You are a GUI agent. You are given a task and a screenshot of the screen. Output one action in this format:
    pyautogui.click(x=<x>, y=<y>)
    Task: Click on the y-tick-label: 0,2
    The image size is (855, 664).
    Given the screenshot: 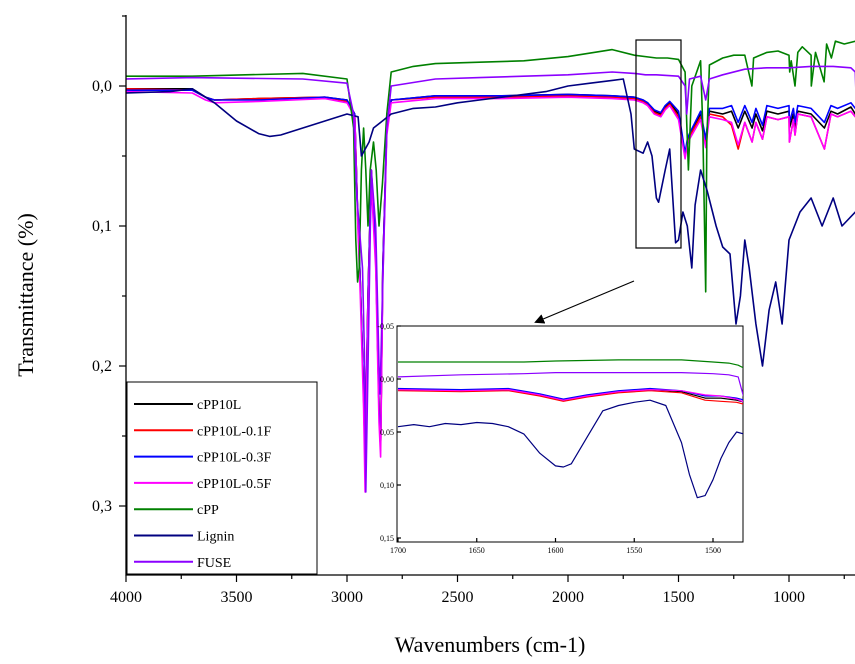 What is the action you would take?
    pyautogui.click(x=102, y=366)
    